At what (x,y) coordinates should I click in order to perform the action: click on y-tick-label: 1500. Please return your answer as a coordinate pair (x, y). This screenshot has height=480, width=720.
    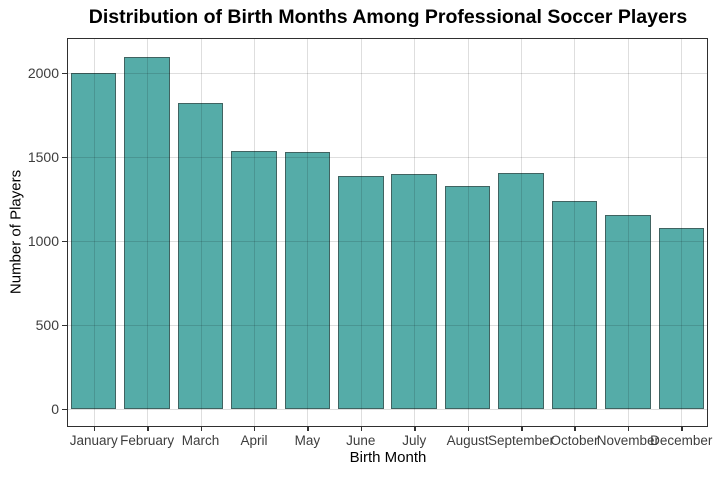
    Looking at the image, I should click on (43, 156).